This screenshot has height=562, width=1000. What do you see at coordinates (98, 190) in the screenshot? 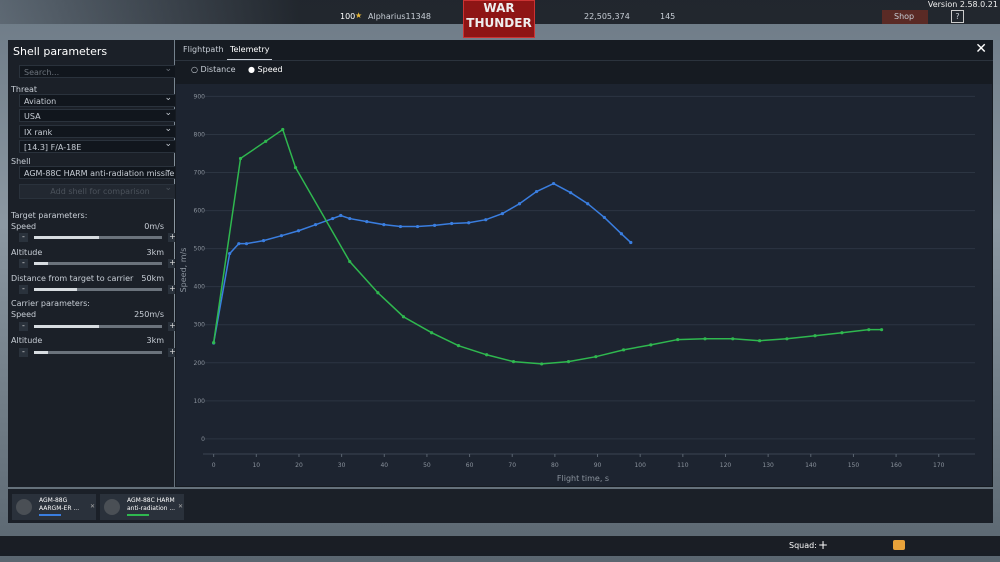
I see `add-button: Add shell for comparison` at bounding box center [98, 190].